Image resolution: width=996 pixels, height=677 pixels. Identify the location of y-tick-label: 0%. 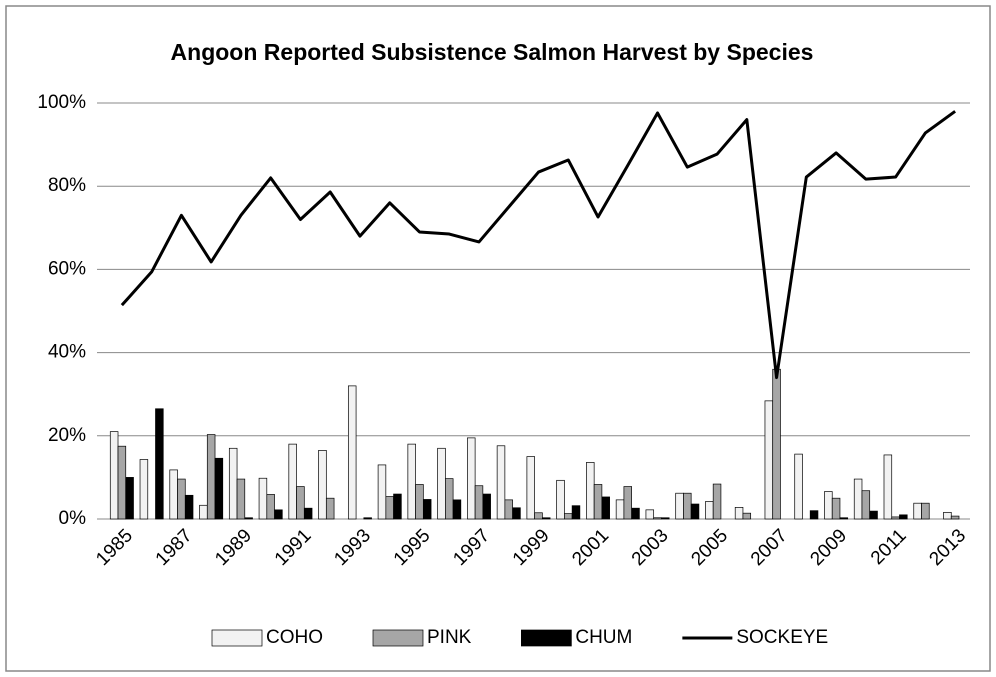
(73, 518).